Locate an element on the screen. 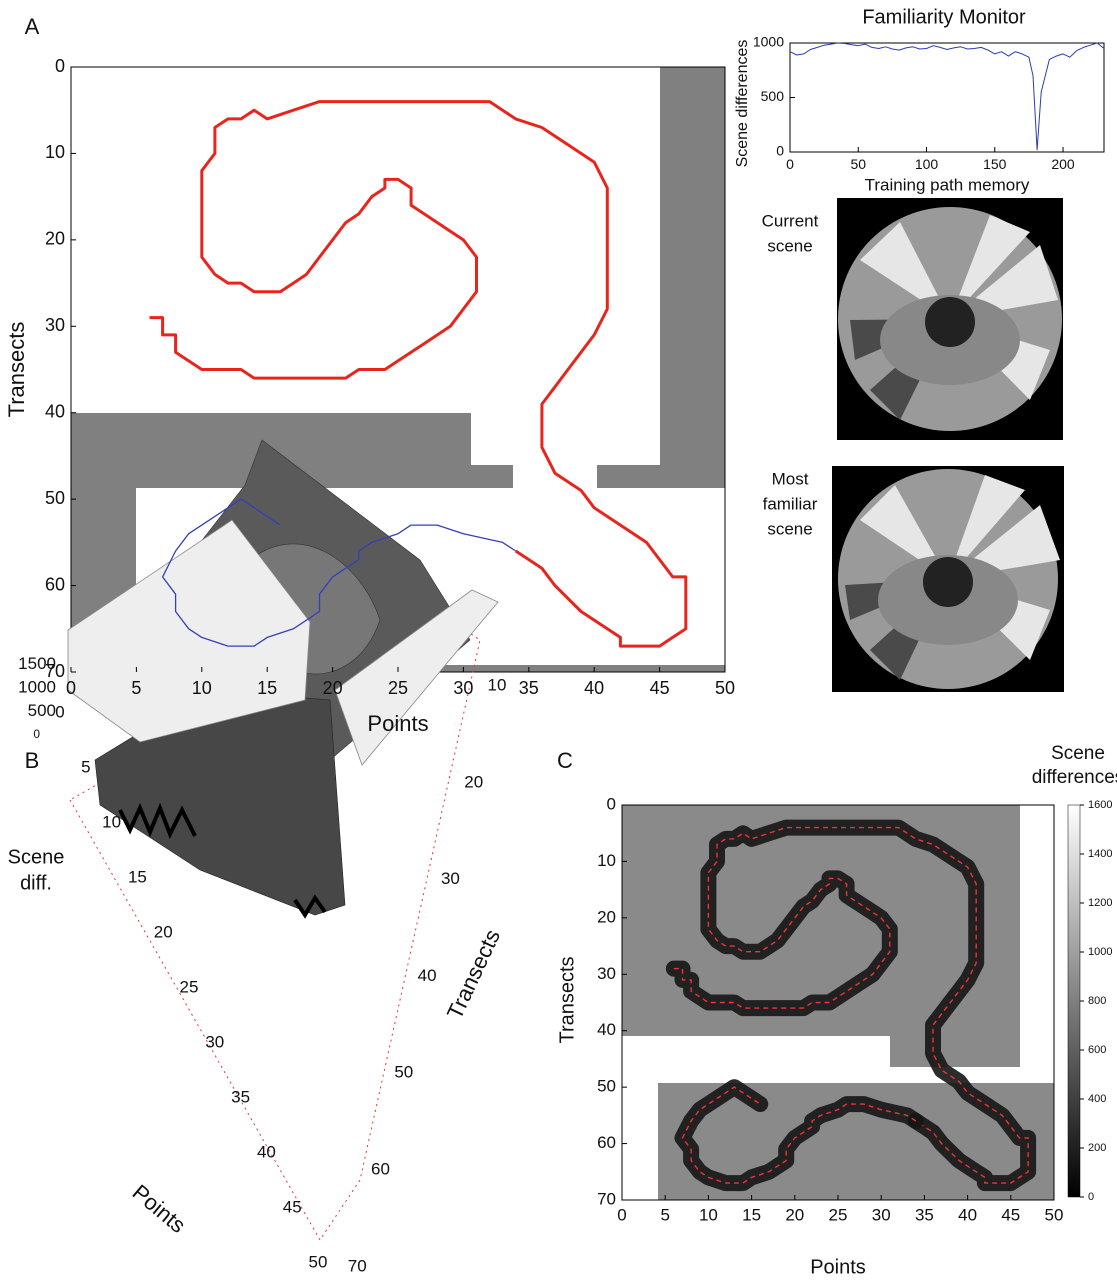 The image size is (1117, 1281). colorbar-tick-label: 1000 is located at coordinates (1100, 952).